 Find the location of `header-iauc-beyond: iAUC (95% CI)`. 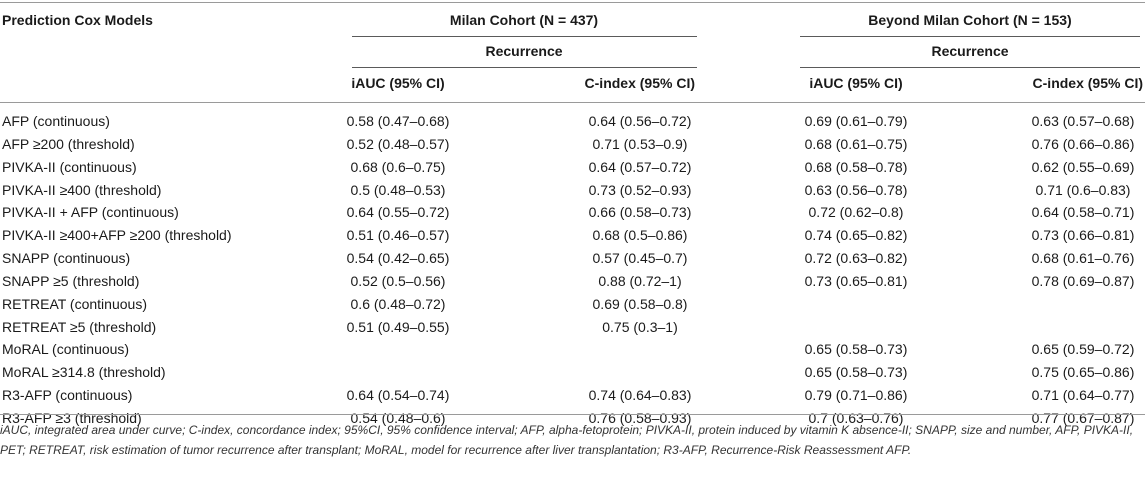

header-iauc-beyond: iAUC (95% CI) is located at coordinates (856, 83).